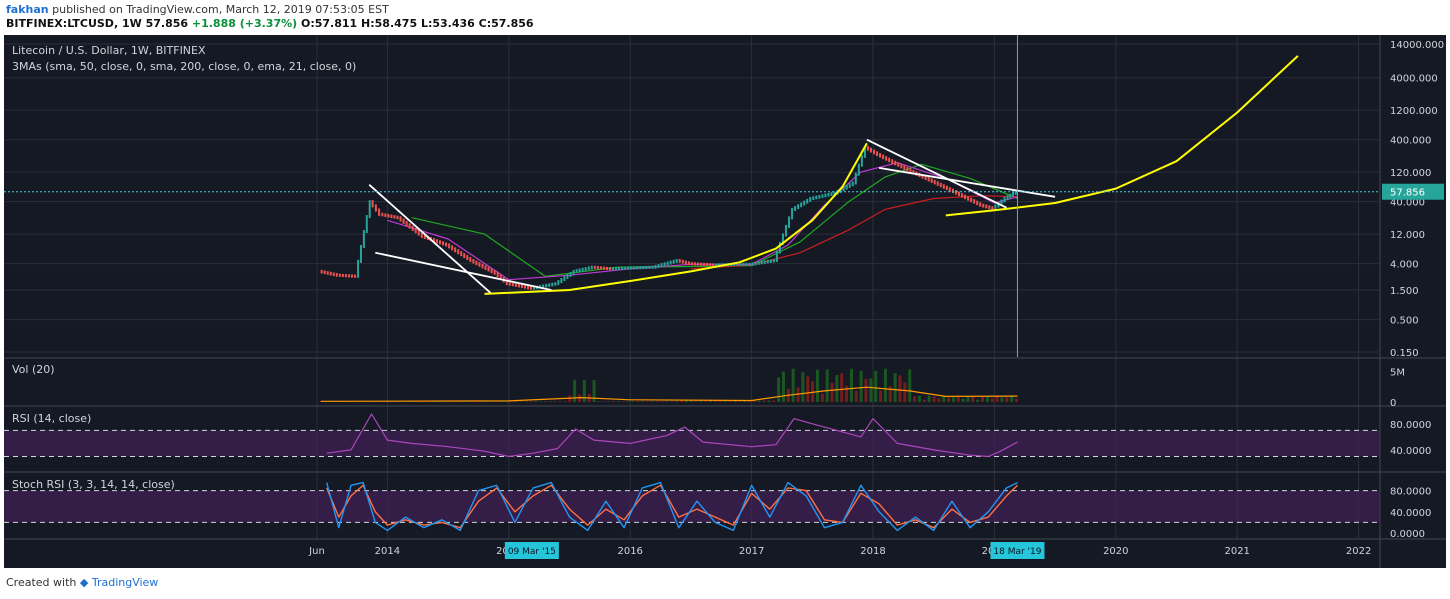  Describe the element at coordinates (84, 582) in the screenshot. I see `tradingview-logo-icon: ◆` at that location.